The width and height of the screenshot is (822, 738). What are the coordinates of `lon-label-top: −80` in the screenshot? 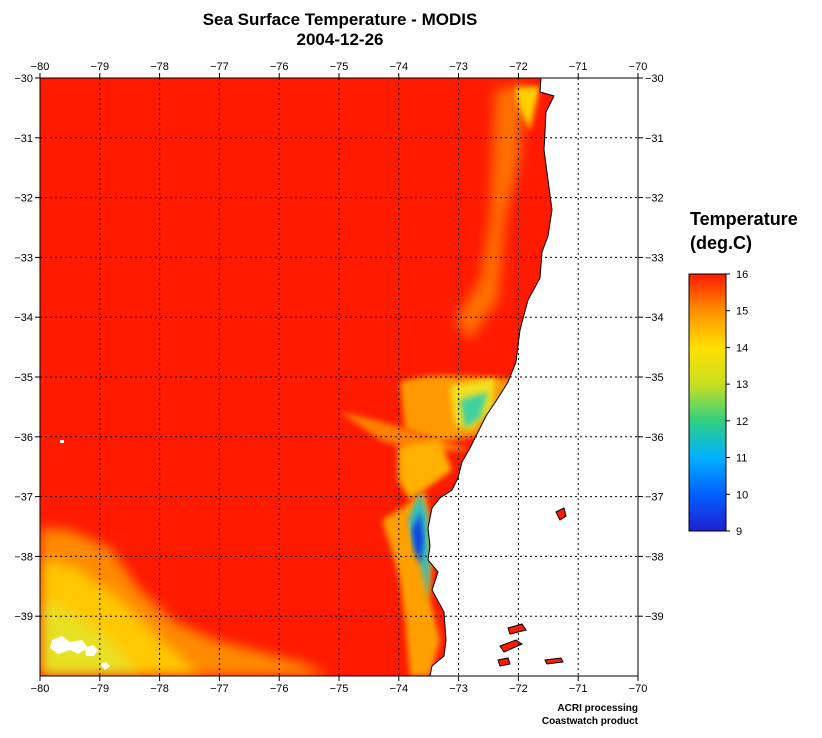 It's located at (40, 67).